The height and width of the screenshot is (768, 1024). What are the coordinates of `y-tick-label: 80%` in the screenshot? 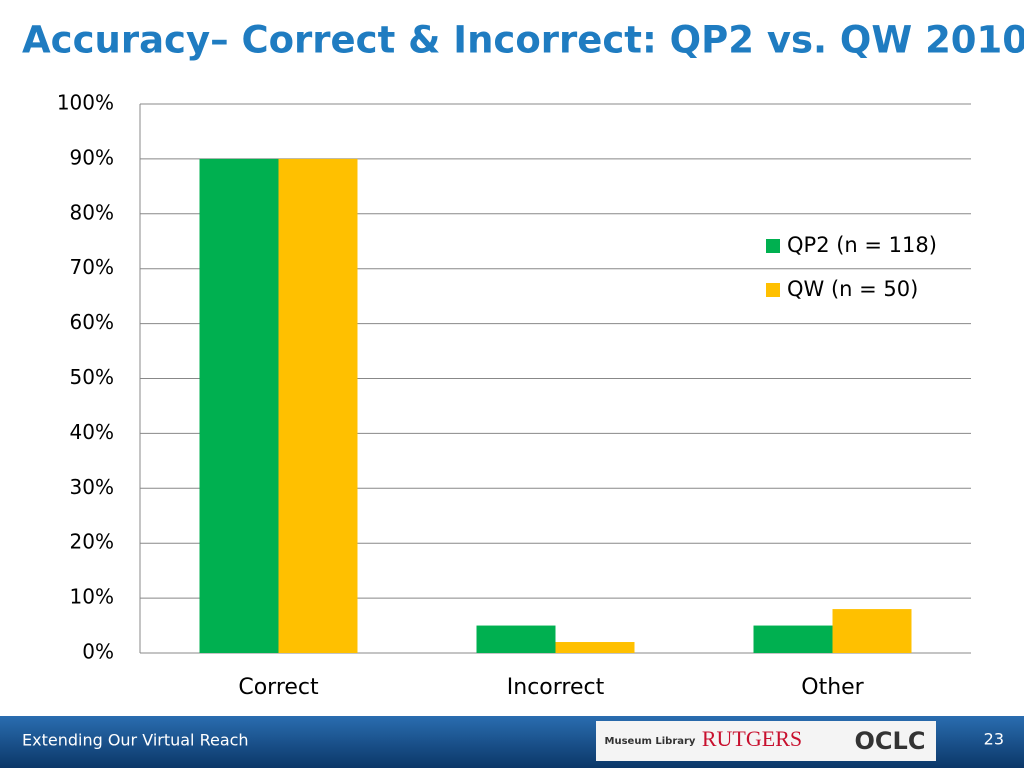 It's located at (92, 212).